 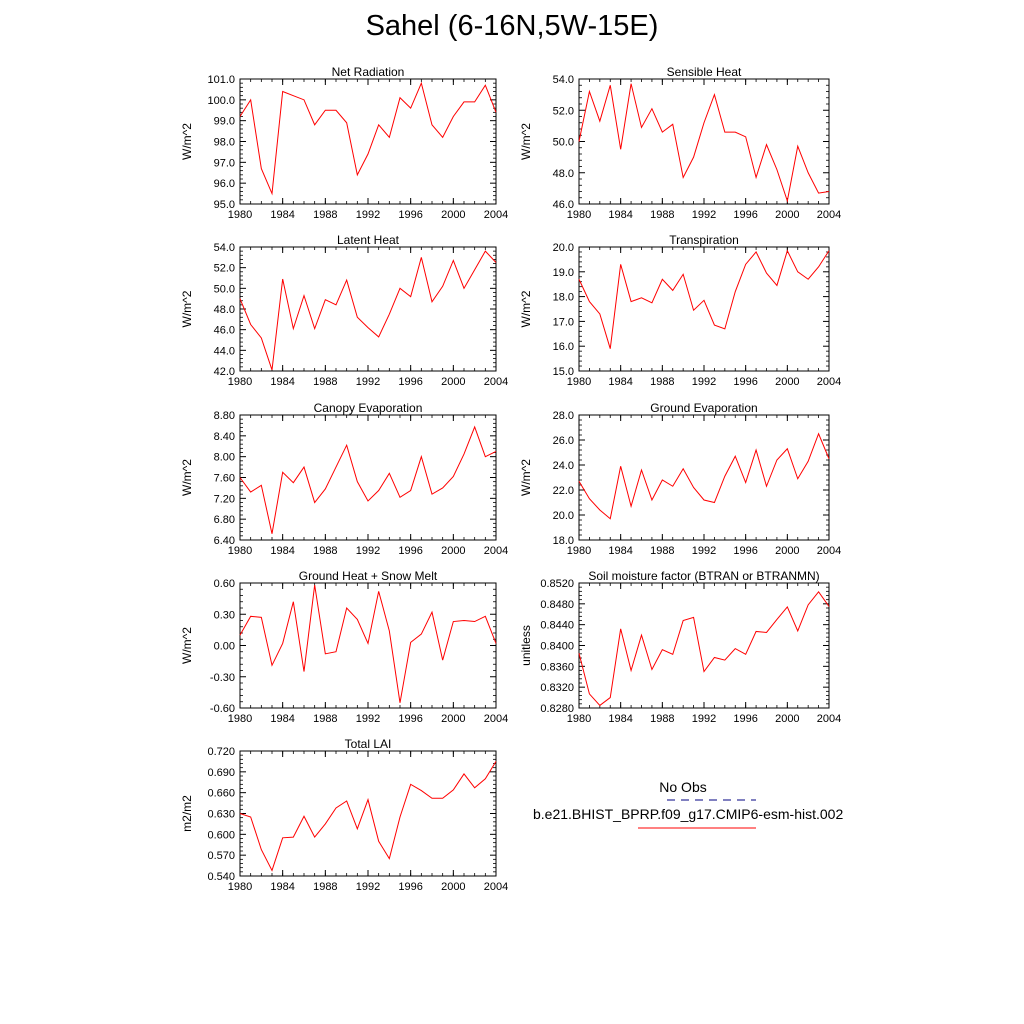 What do you see at coordinates (187, 813) in the screenshot?
I see `y-axis-label: m2/m2` at bounding box center [187, 813].